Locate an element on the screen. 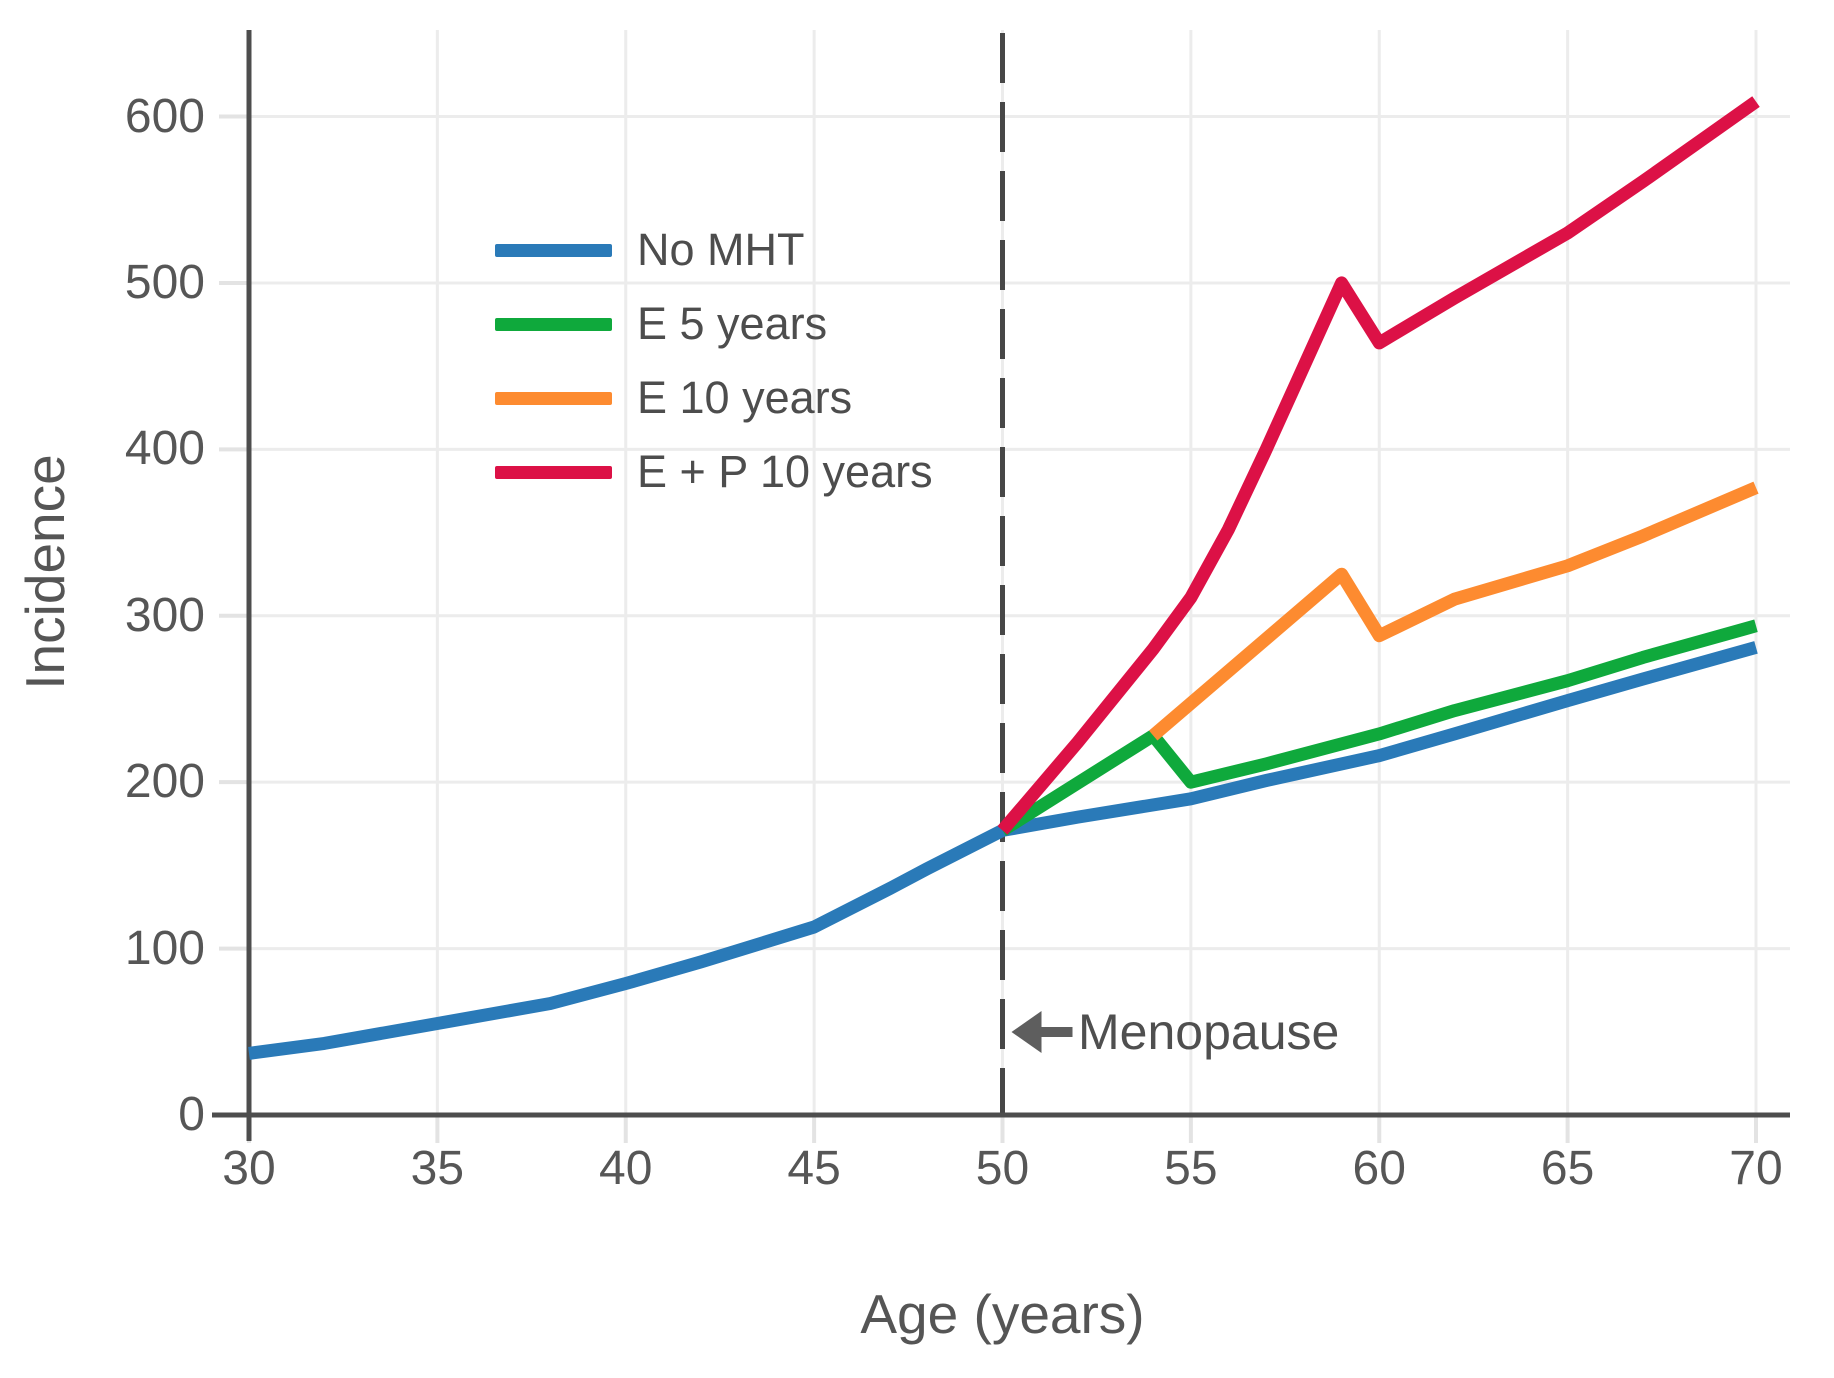  x-tick-label: 60 is located at coordinates (1379, 1168).